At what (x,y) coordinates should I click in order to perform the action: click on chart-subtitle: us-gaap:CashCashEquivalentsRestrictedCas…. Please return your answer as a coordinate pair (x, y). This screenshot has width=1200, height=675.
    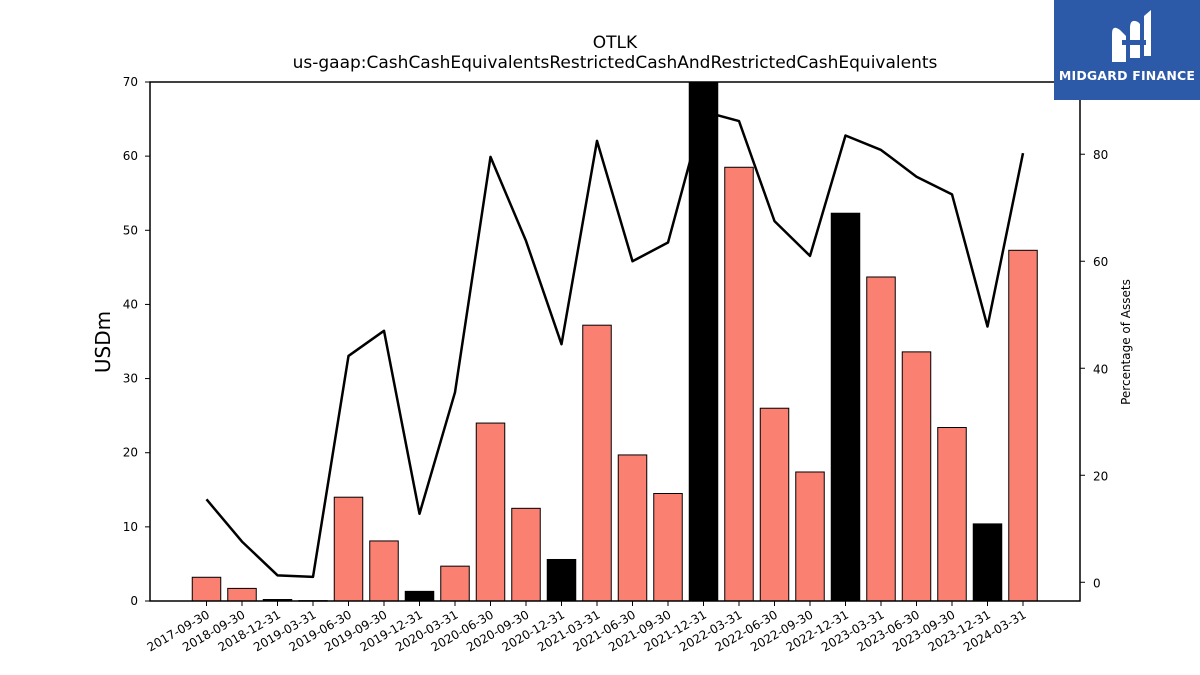
    Looking at the image, I should click on (615, 63).